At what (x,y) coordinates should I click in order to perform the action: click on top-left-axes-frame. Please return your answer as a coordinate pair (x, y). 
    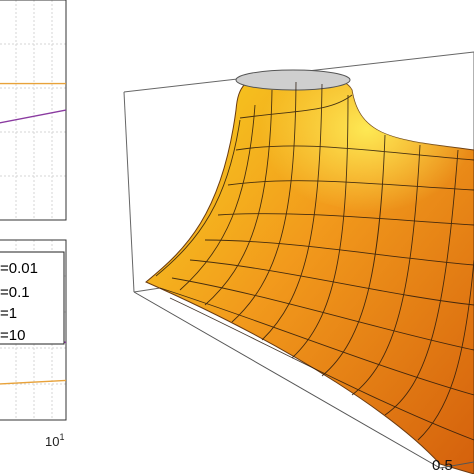
    Looking at the image, I should click on (33, 110).